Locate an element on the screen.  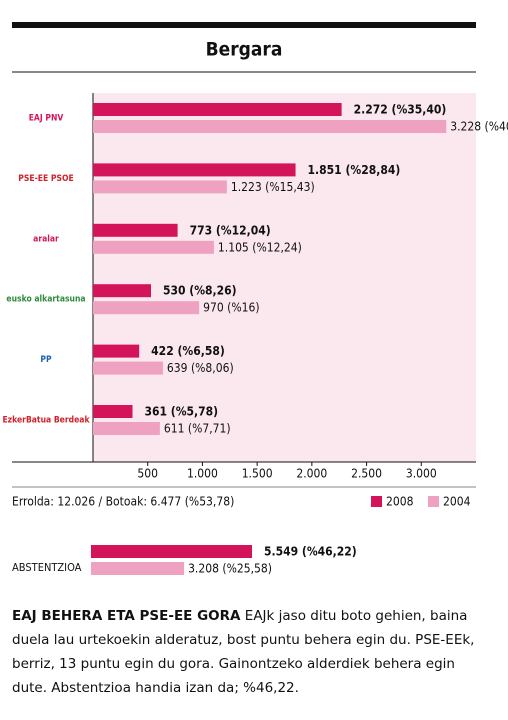
value-label: 2.272 (%35,40) is located at coordinates (400, 110).